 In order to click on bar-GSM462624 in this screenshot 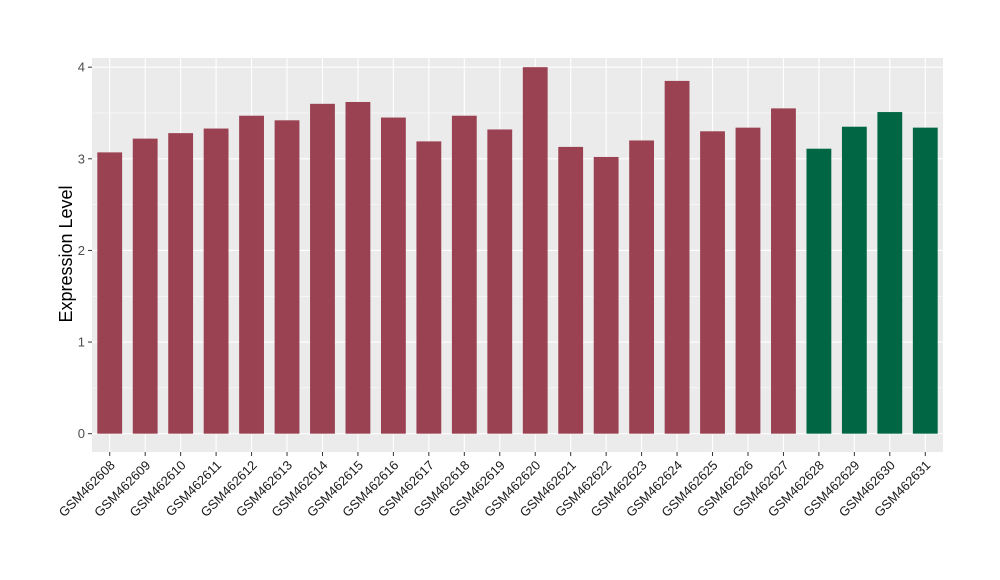, I will do `click(677, 257)`.